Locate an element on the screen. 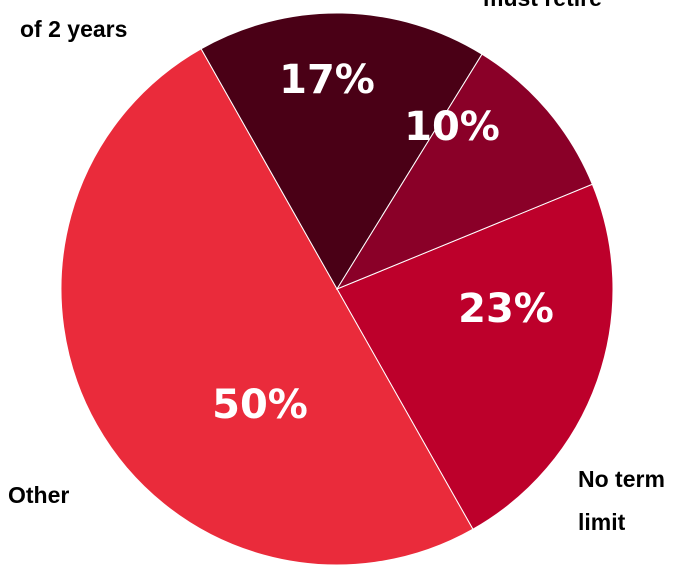  category-label-two-years: of 2 years is located at coordinates (73, 29).